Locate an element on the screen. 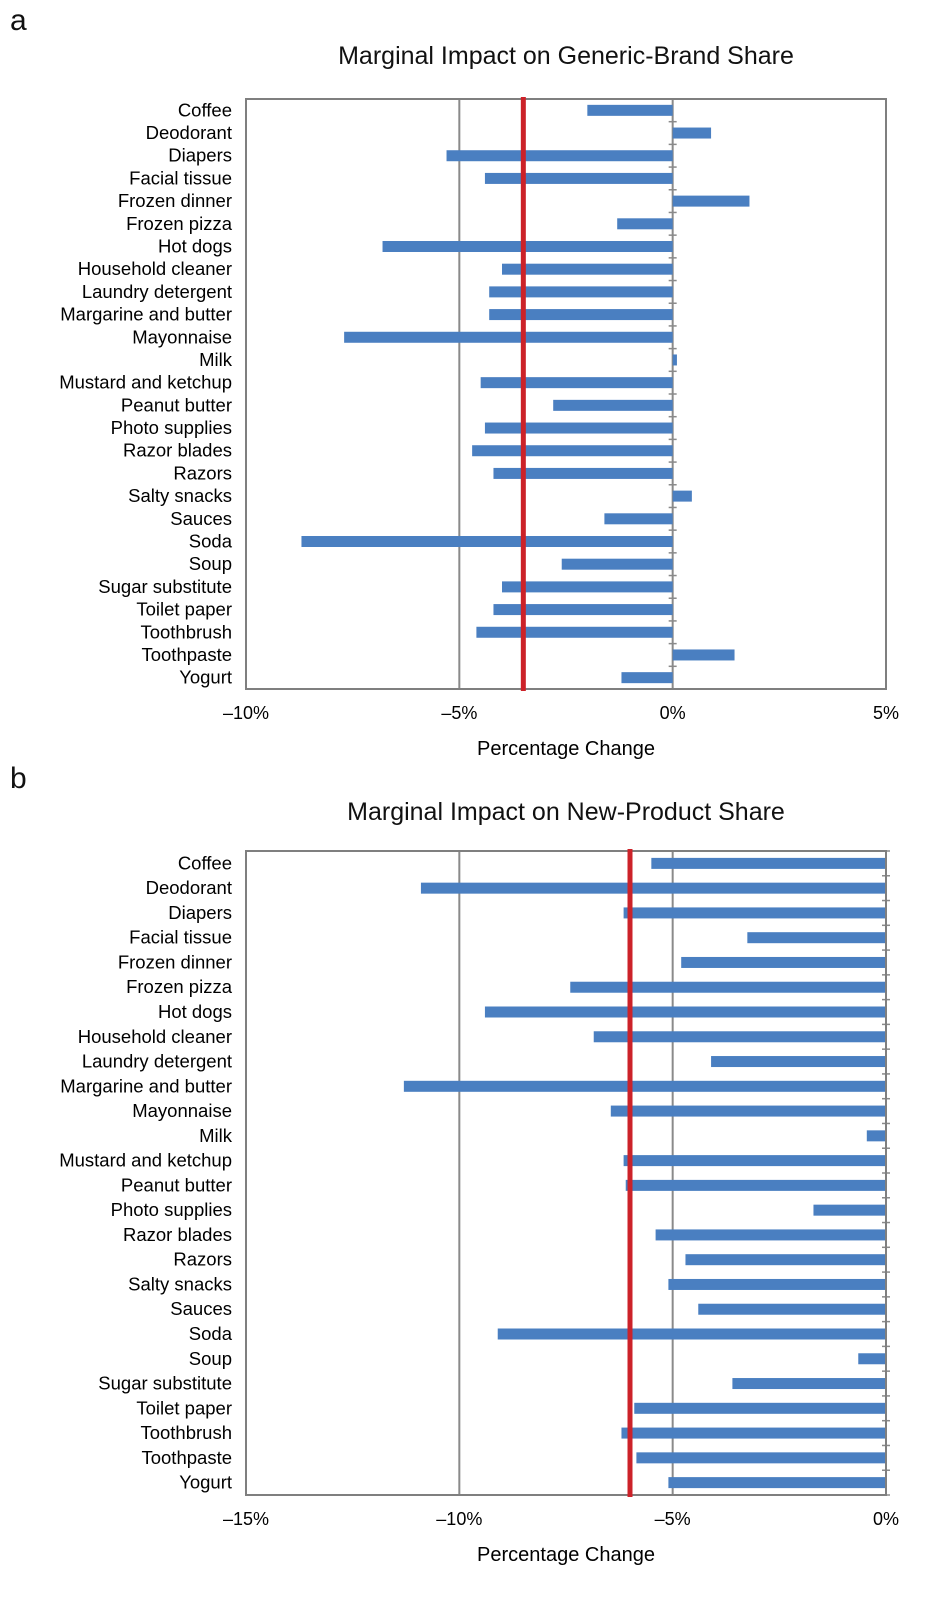 The height and width of the screenshot is (1622, 936). bar-diapers is located at coordinates (559, 156).